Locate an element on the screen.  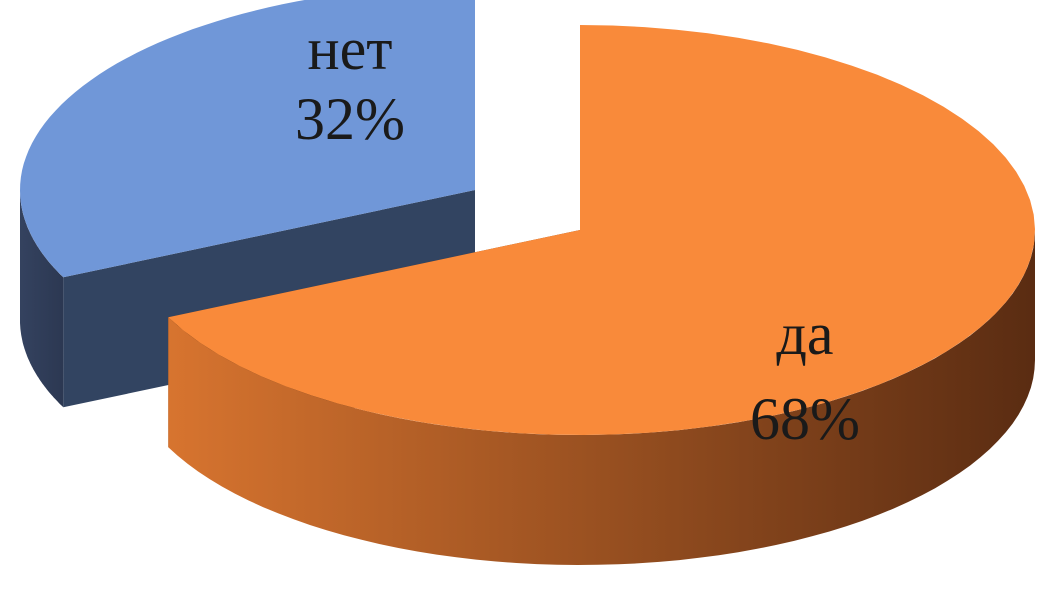
slice-label: нет is located at coordinates (350, 49).